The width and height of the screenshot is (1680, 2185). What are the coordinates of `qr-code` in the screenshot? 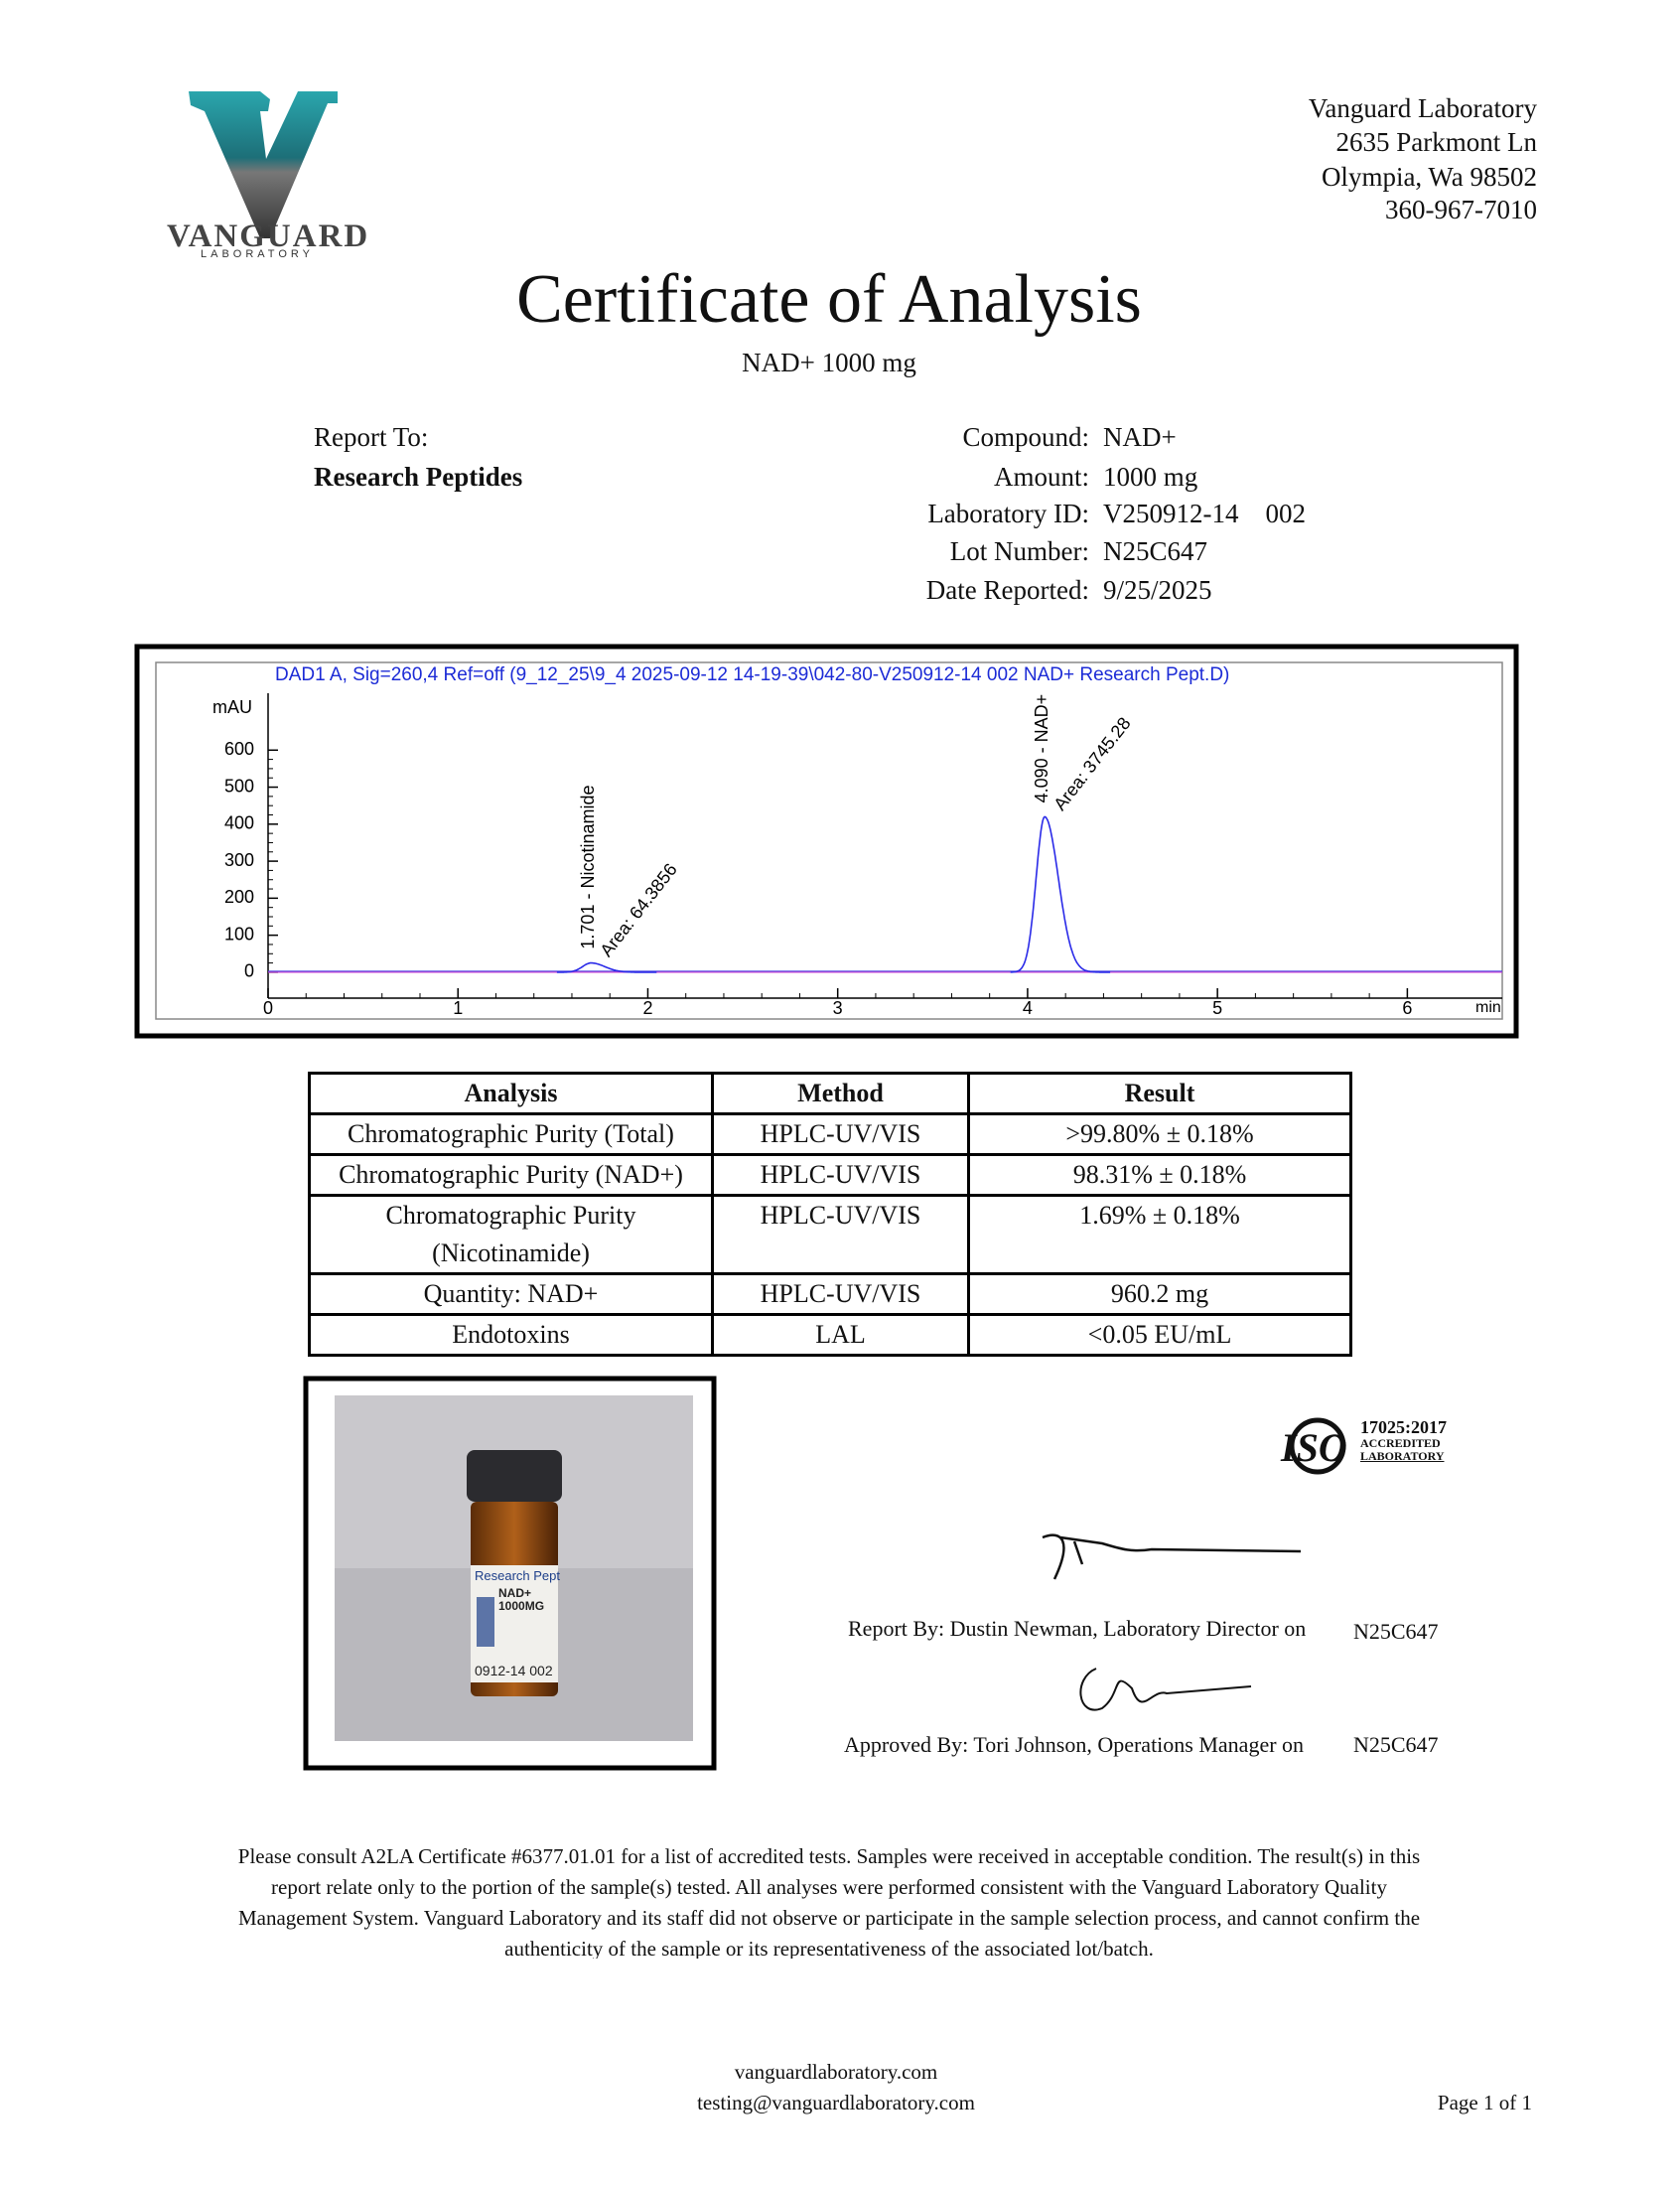 It's located at (485, 1622).